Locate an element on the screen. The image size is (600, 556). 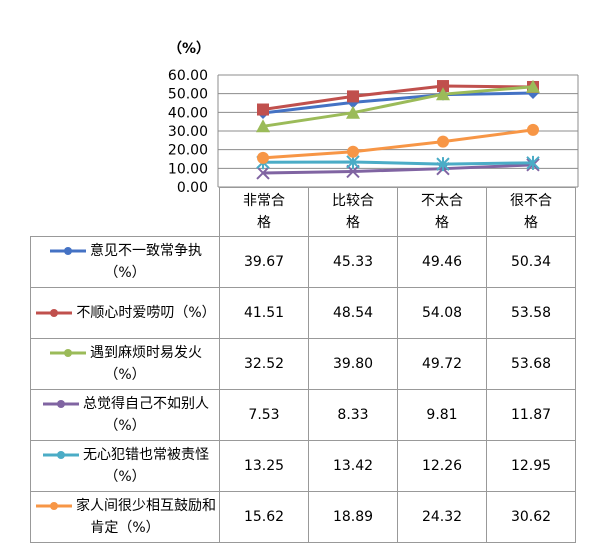
data-value-cell: 30.62 is located at coordinates (531, 517).